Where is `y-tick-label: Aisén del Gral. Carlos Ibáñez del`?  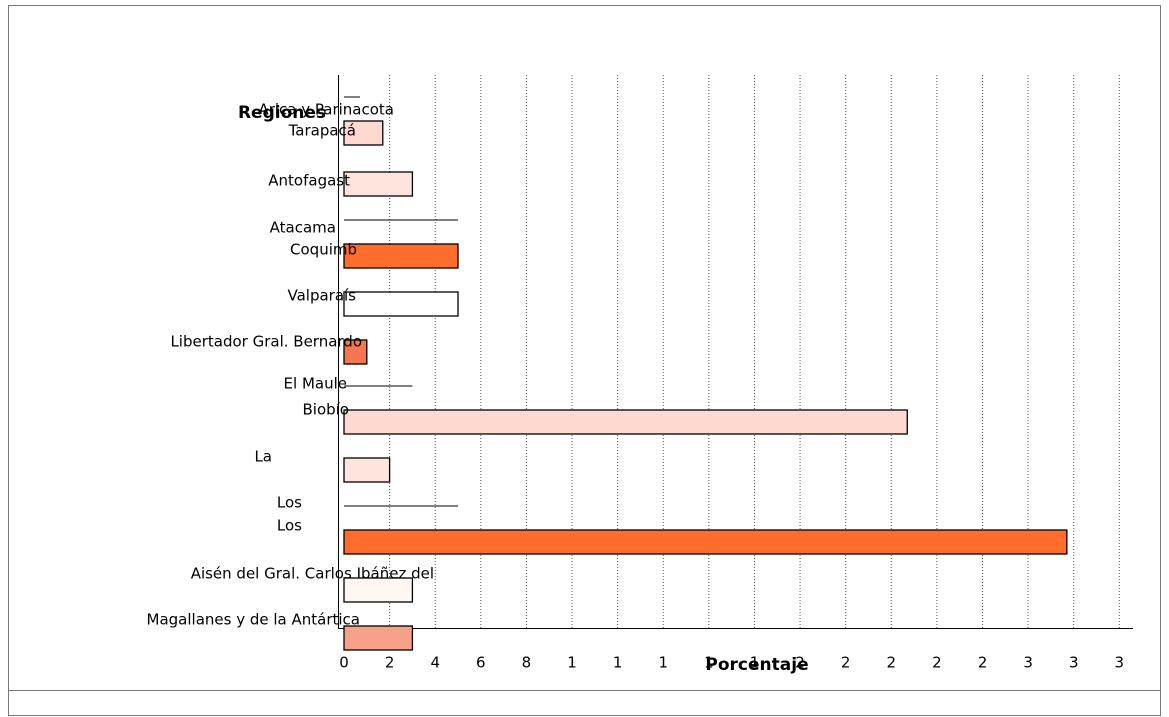 y-tick-label: Aisén del Gral. Carlos Ibáñez del is located at coordinates (312, 574).